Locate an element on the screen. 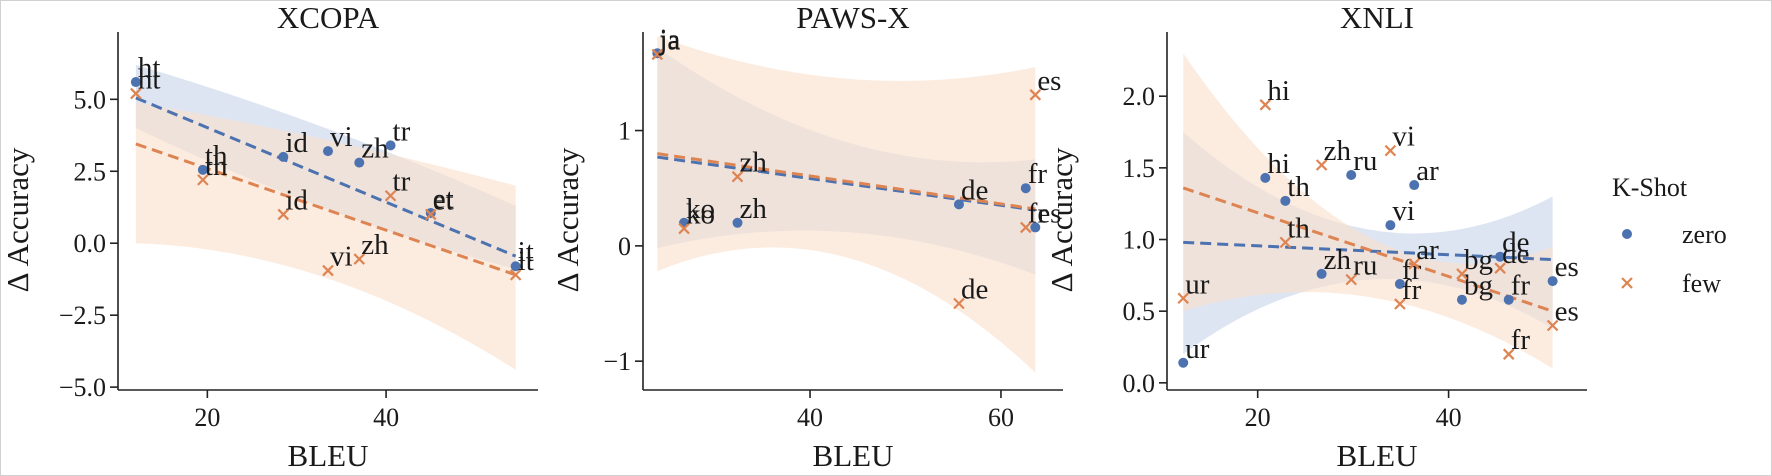 This screenshot has height=476, width=1772. y-tick-label: 2.0 is located at coordinates (1139, 96).